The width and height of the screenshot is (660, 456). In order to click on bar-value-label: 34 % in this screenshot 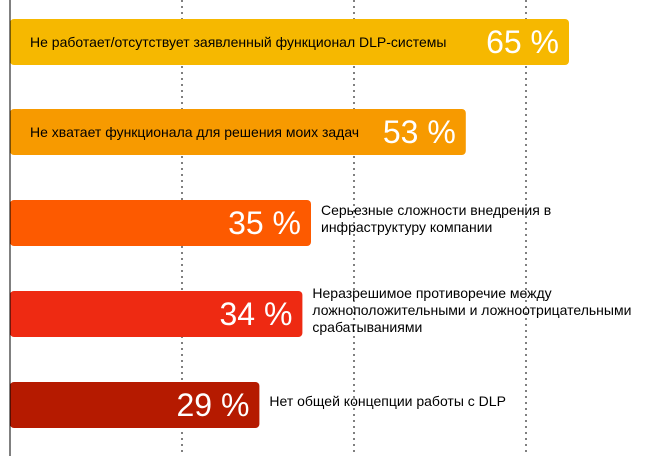, I will do `click(255, 314)`.